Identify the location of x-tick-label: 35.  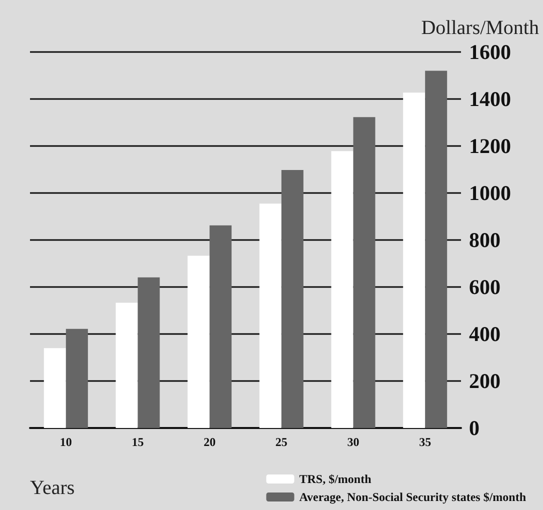
(425, 442).